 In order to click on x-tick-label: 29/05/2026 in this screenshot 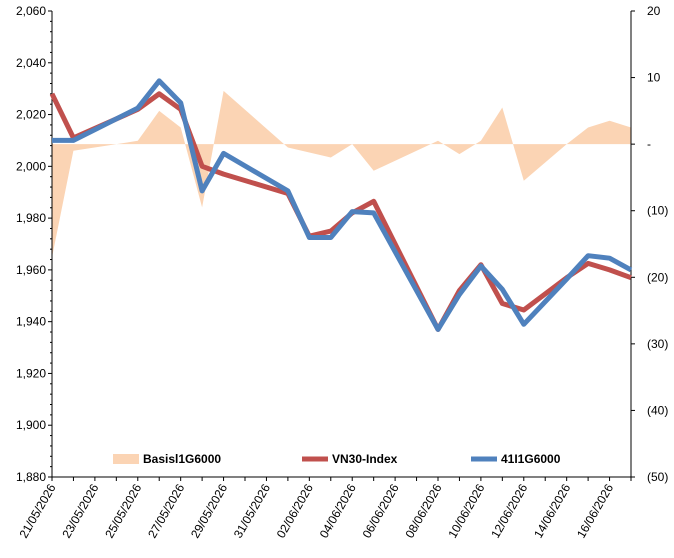, I will do `click(209, 510)`.